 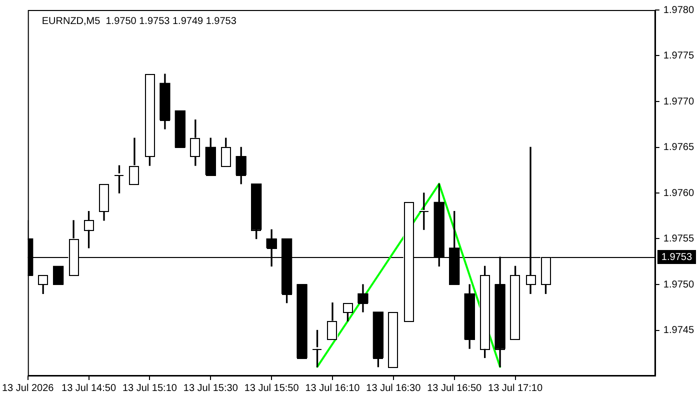 I want to click on y-tick-label: 1.9765, so click(x=678, y=147).